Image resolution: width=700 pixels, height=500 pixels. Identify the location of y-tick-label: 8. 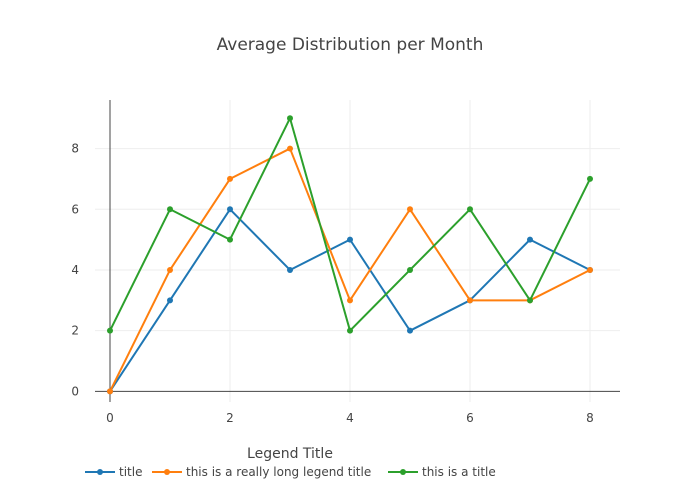
(75, 149).